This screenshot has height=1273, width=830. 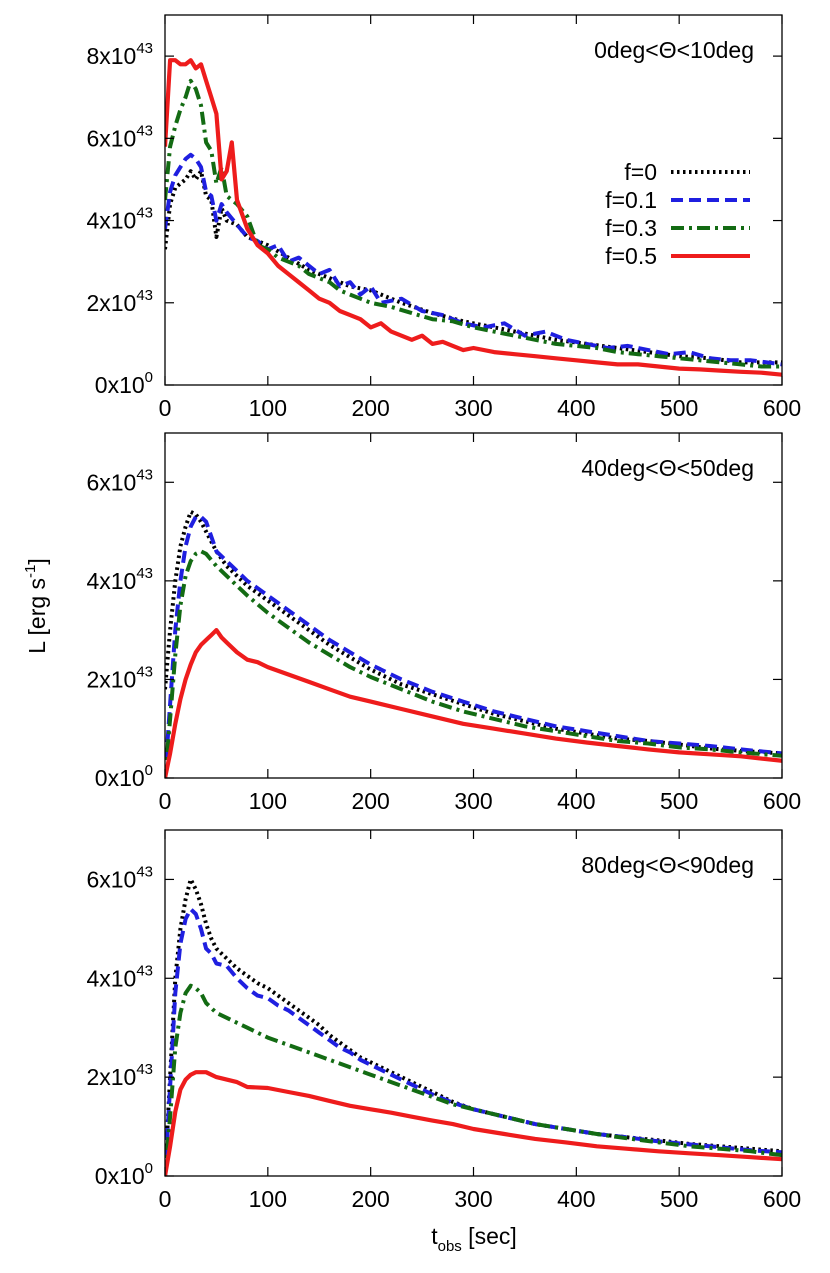 I want to click on x-axis-label-sub: obs, so click(x=450, y=1246).